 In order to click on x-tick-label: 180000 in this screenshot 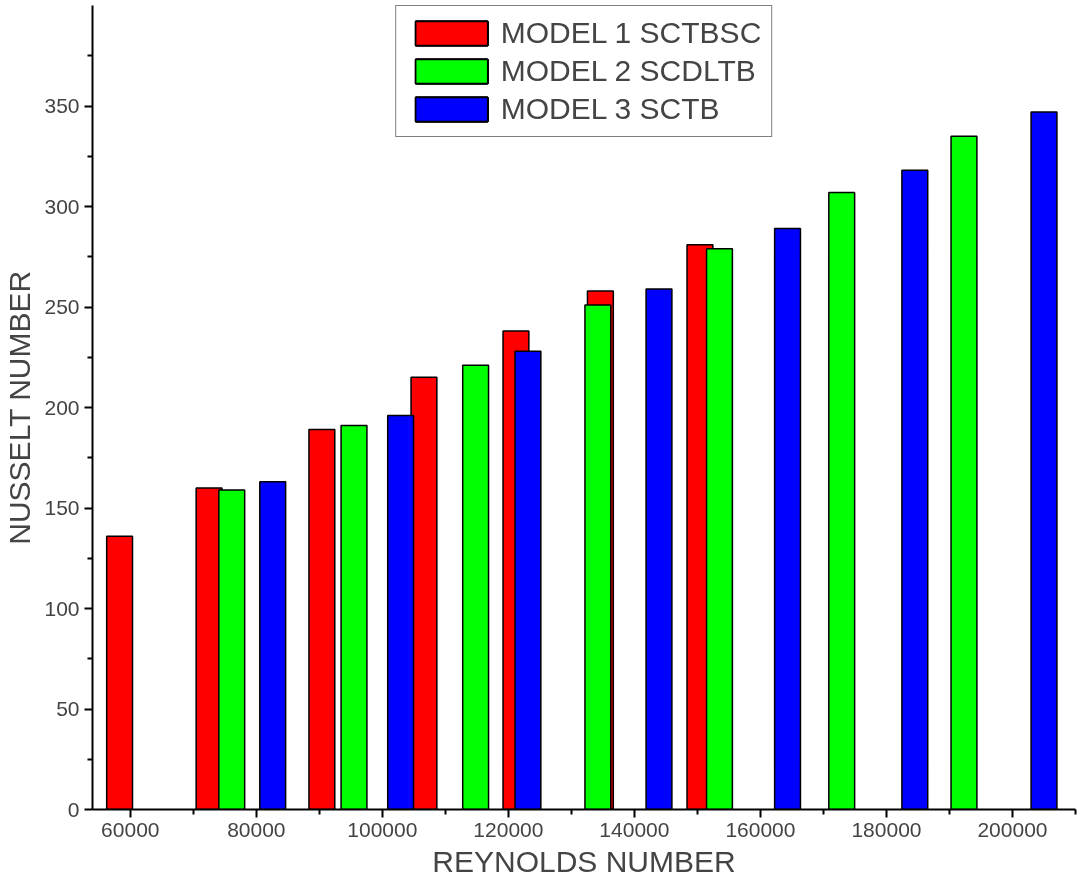, I will do `click(886, 829)`.